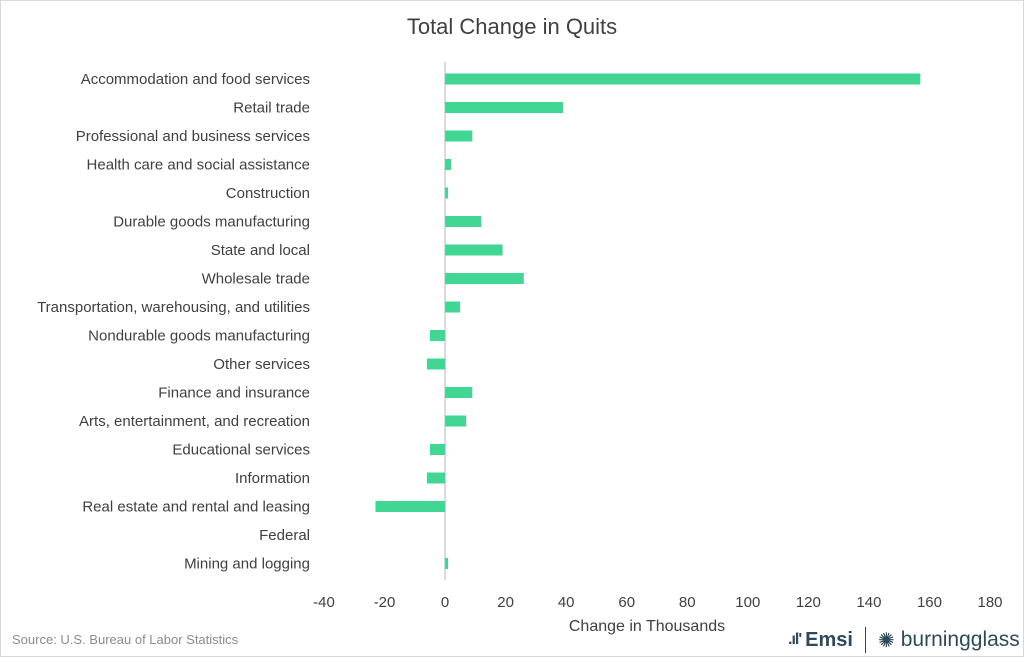 This screenshot has width=1024, height=657. Describe the element at coordinates (198, 165) in the screenshot. I see `category-label: Health care and social assistance` at that location.